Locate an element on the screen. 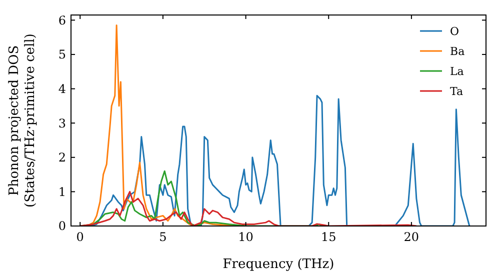  line-series is located at coordinates (248, 208).